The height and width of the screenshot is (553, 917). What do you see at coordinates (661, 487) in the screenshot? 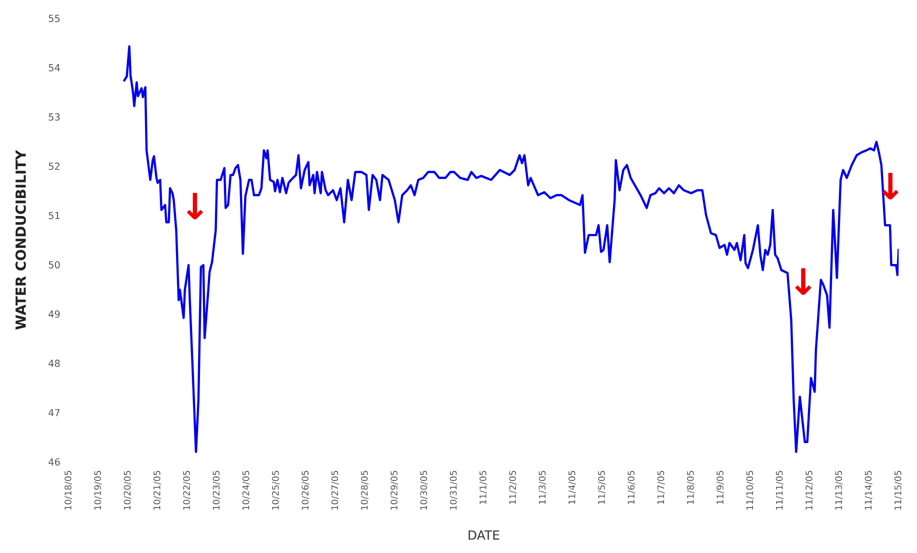
I see `x-tick-label: 11/7/05` at bounding box center [661, 487].